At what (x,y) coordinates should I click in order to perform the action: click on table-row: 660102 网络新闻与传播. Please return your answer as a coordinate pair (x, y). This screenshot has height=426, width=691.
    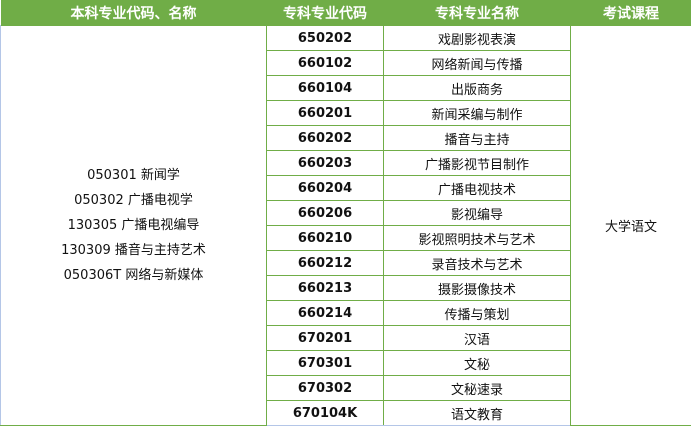
    Looking at the image, I should click on (346, 63).